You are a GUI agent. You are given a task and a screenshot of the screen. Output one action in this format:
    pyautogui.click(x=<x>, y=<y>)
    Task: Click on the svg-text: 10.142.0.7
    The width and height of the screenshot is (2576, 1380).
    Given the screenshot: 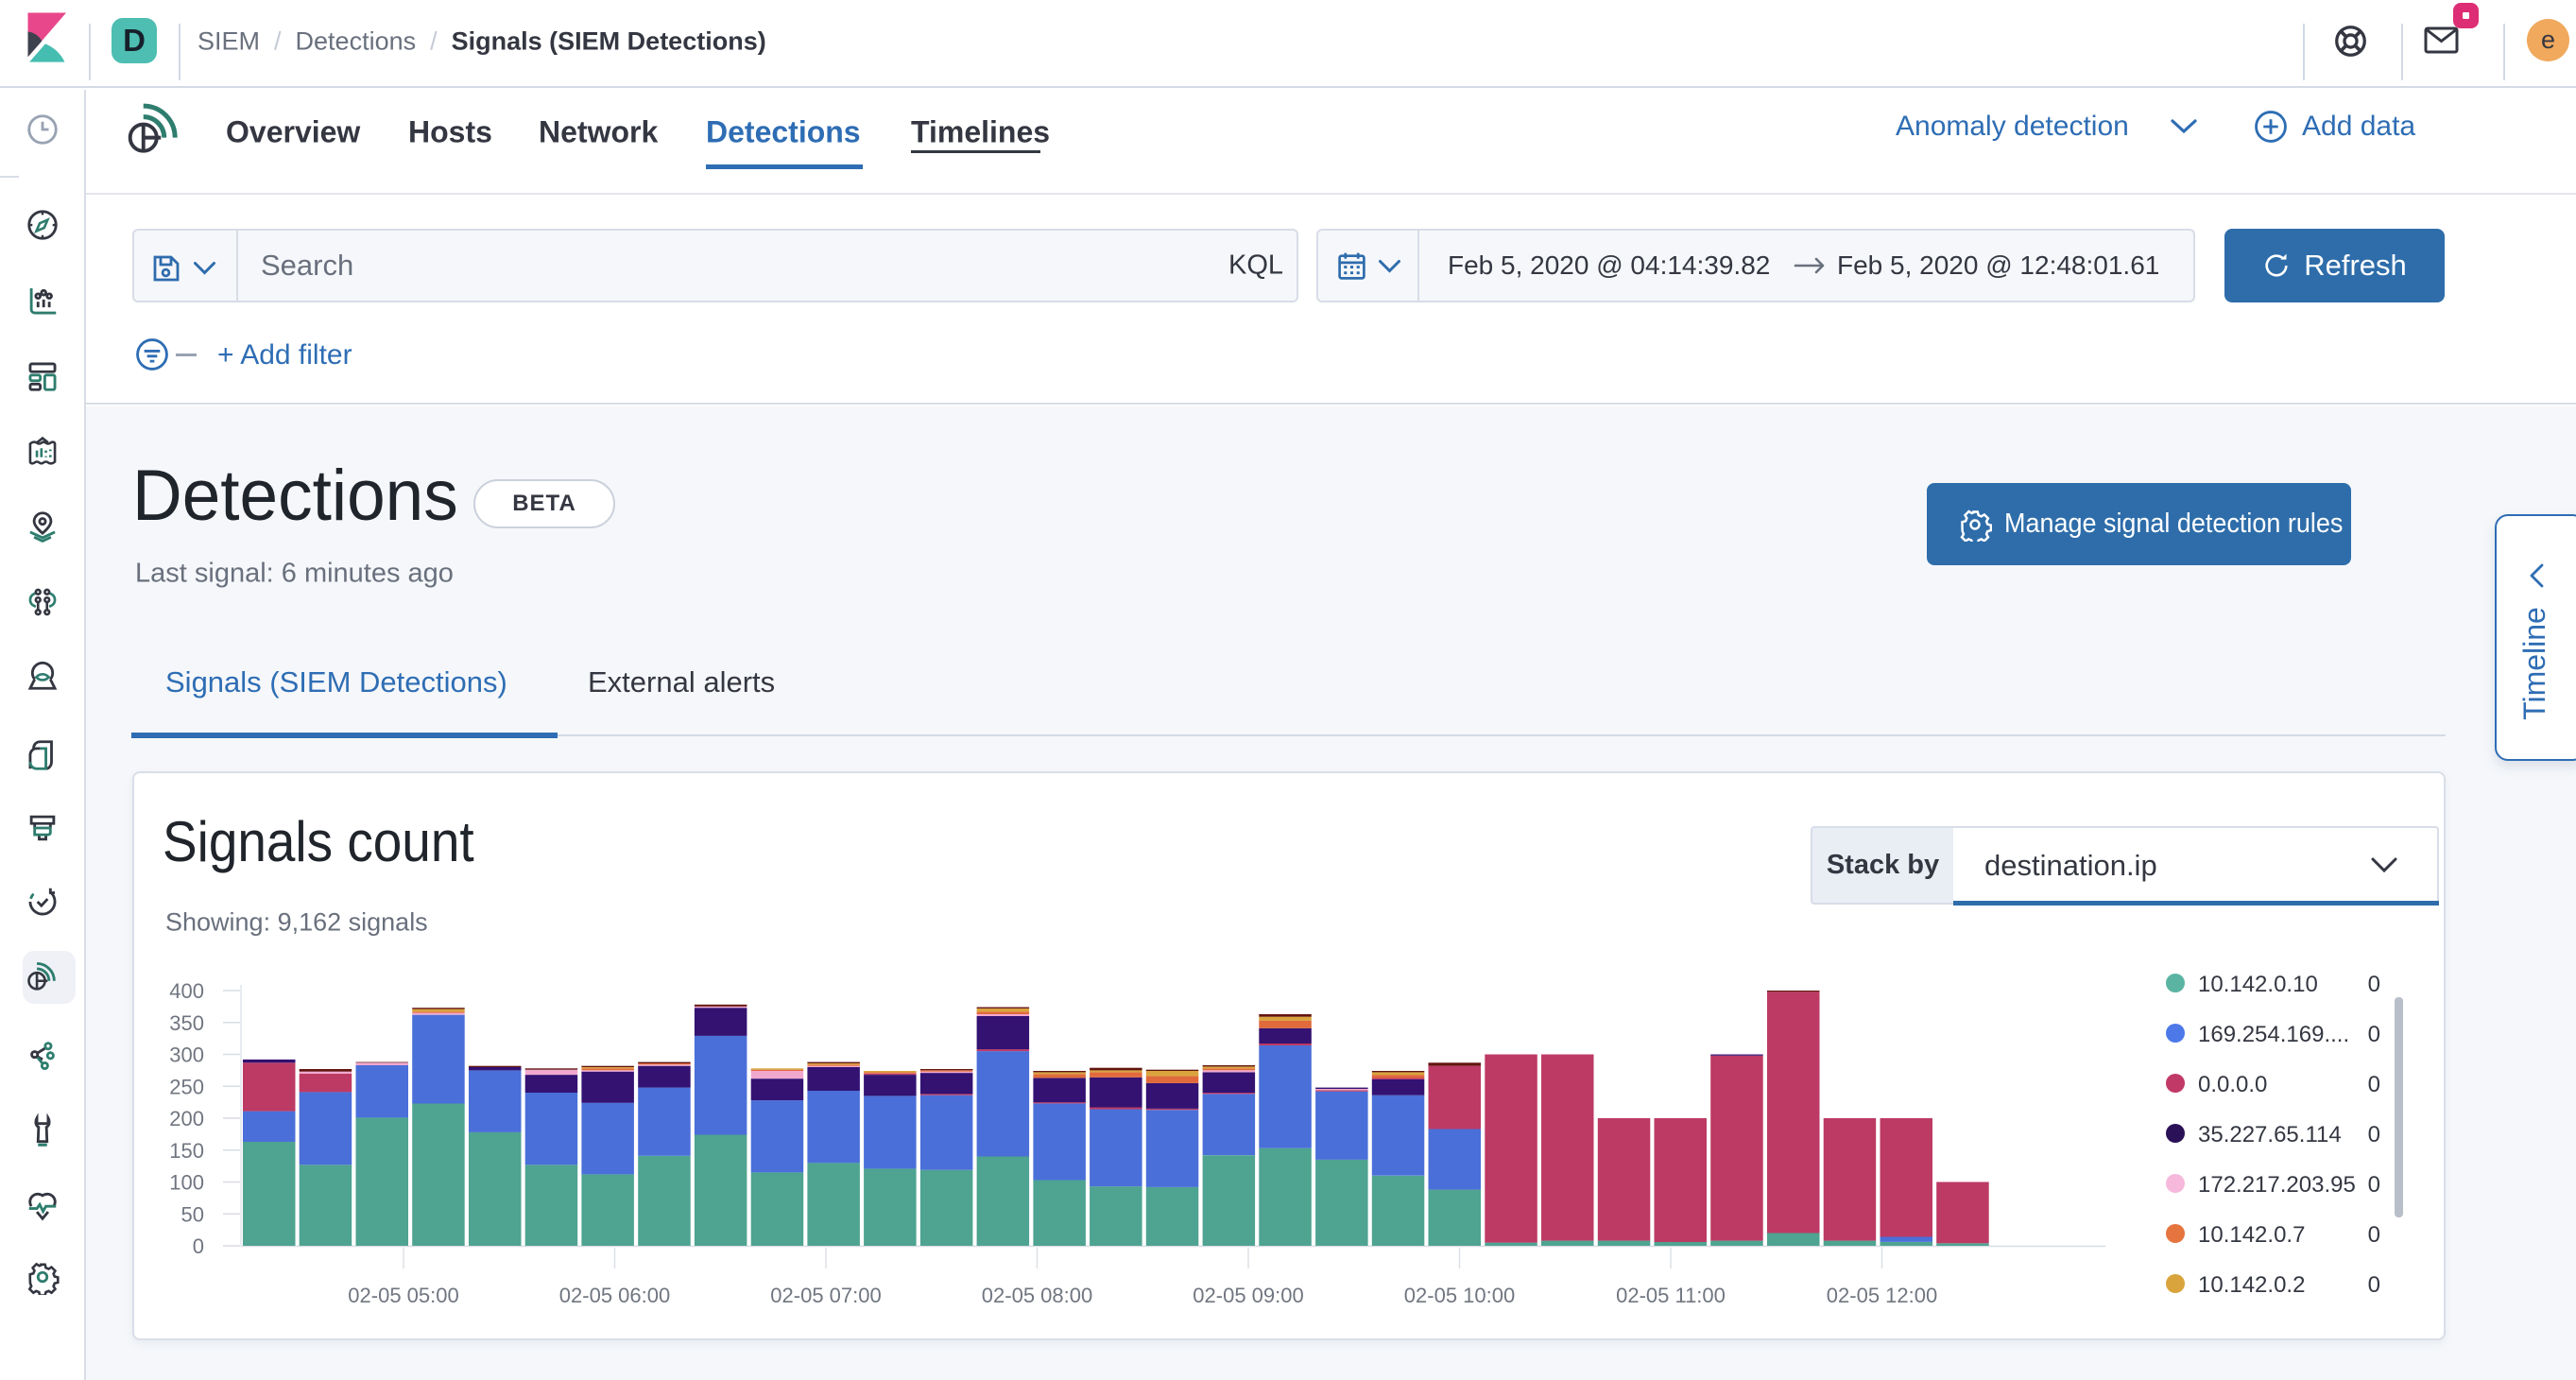 What is the action you would take?
    pyautogui.click(x=2251, y=1235)
    